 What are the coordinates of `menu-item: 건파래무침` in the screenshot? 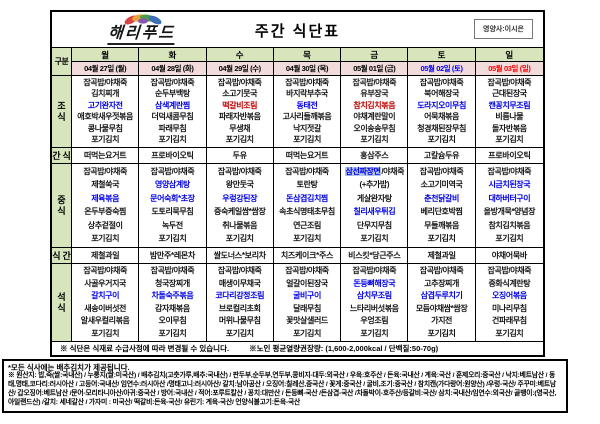 It's located at (509, 321).